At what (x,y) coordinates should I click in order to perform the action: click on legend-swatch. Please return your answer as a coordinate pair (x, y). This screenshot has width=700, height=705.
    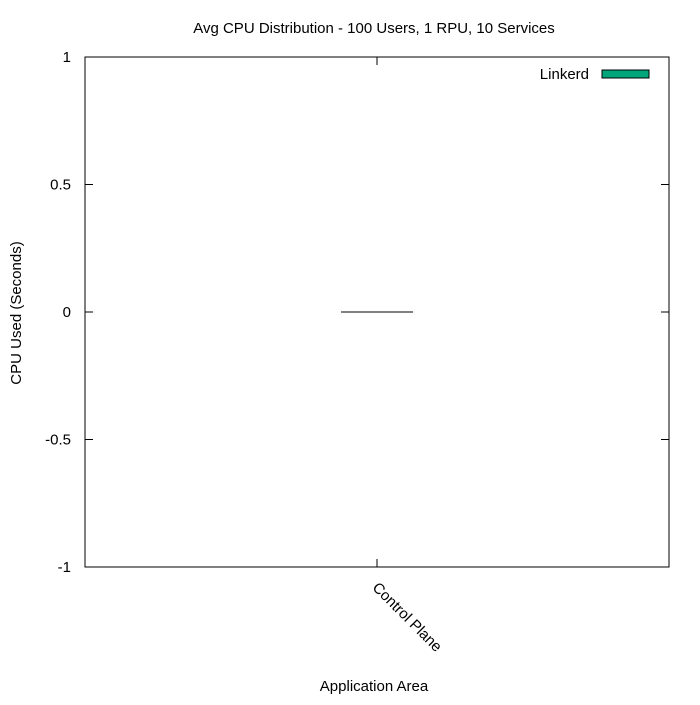
    Looking at the image, I should click on (625, 74).